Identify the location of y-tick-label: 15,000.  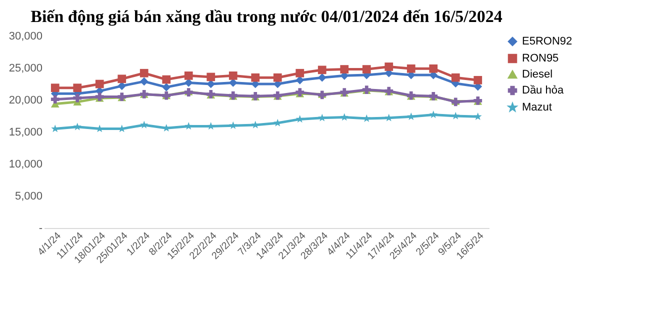
(25, 132).